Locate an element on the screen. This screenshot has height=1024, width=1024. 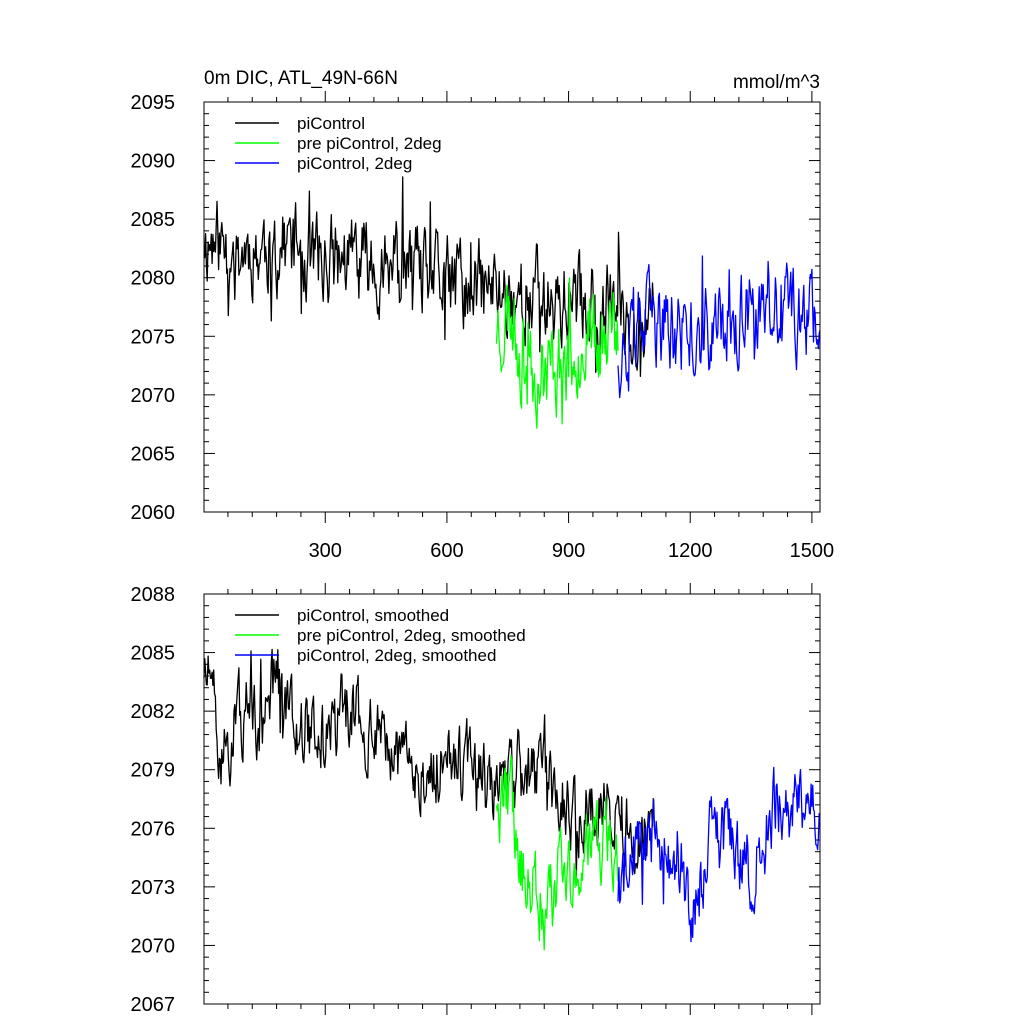
y-tick-label: 2067 is located at coordinates (153, 1005).